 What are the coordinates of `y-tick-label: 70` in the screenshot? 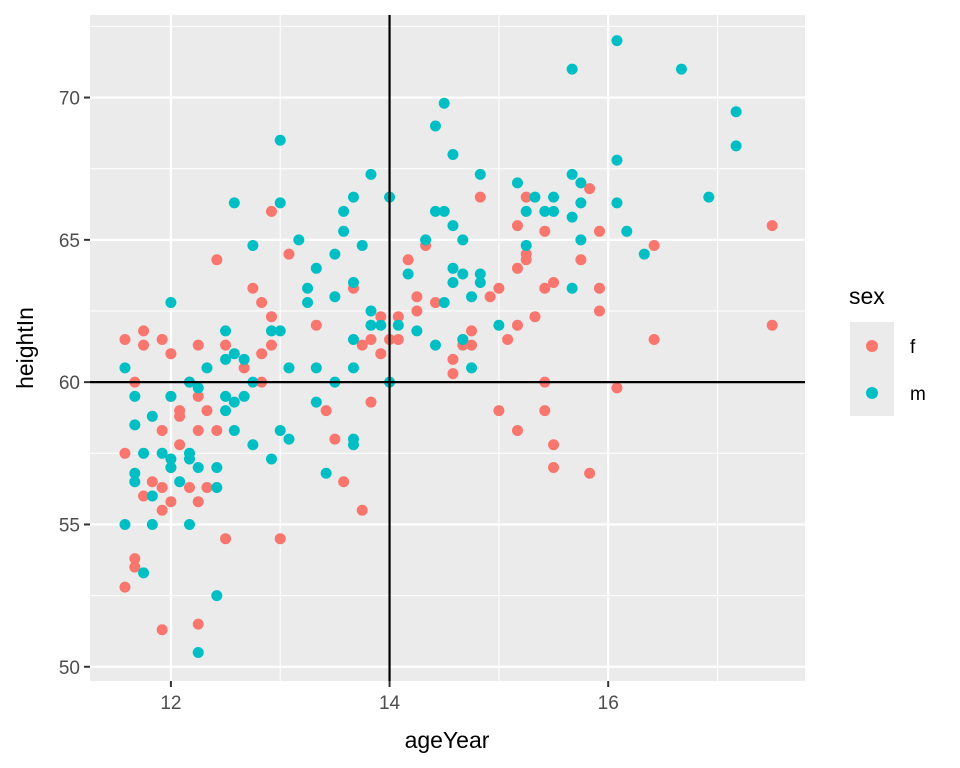 It's located at (69, 99).